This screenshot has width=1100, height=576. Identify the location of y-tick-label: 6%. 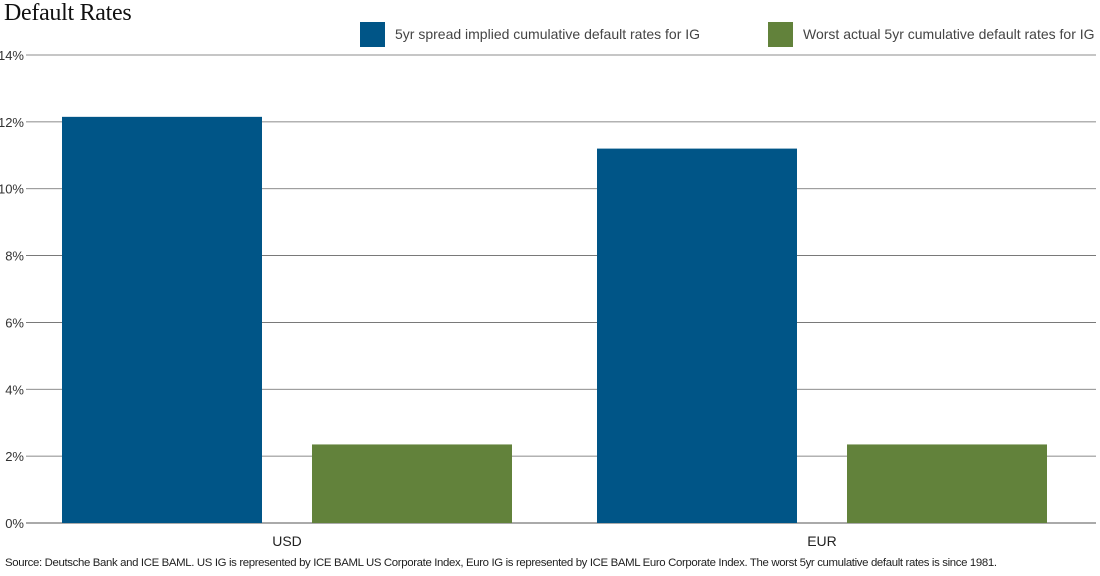
(14, 322).